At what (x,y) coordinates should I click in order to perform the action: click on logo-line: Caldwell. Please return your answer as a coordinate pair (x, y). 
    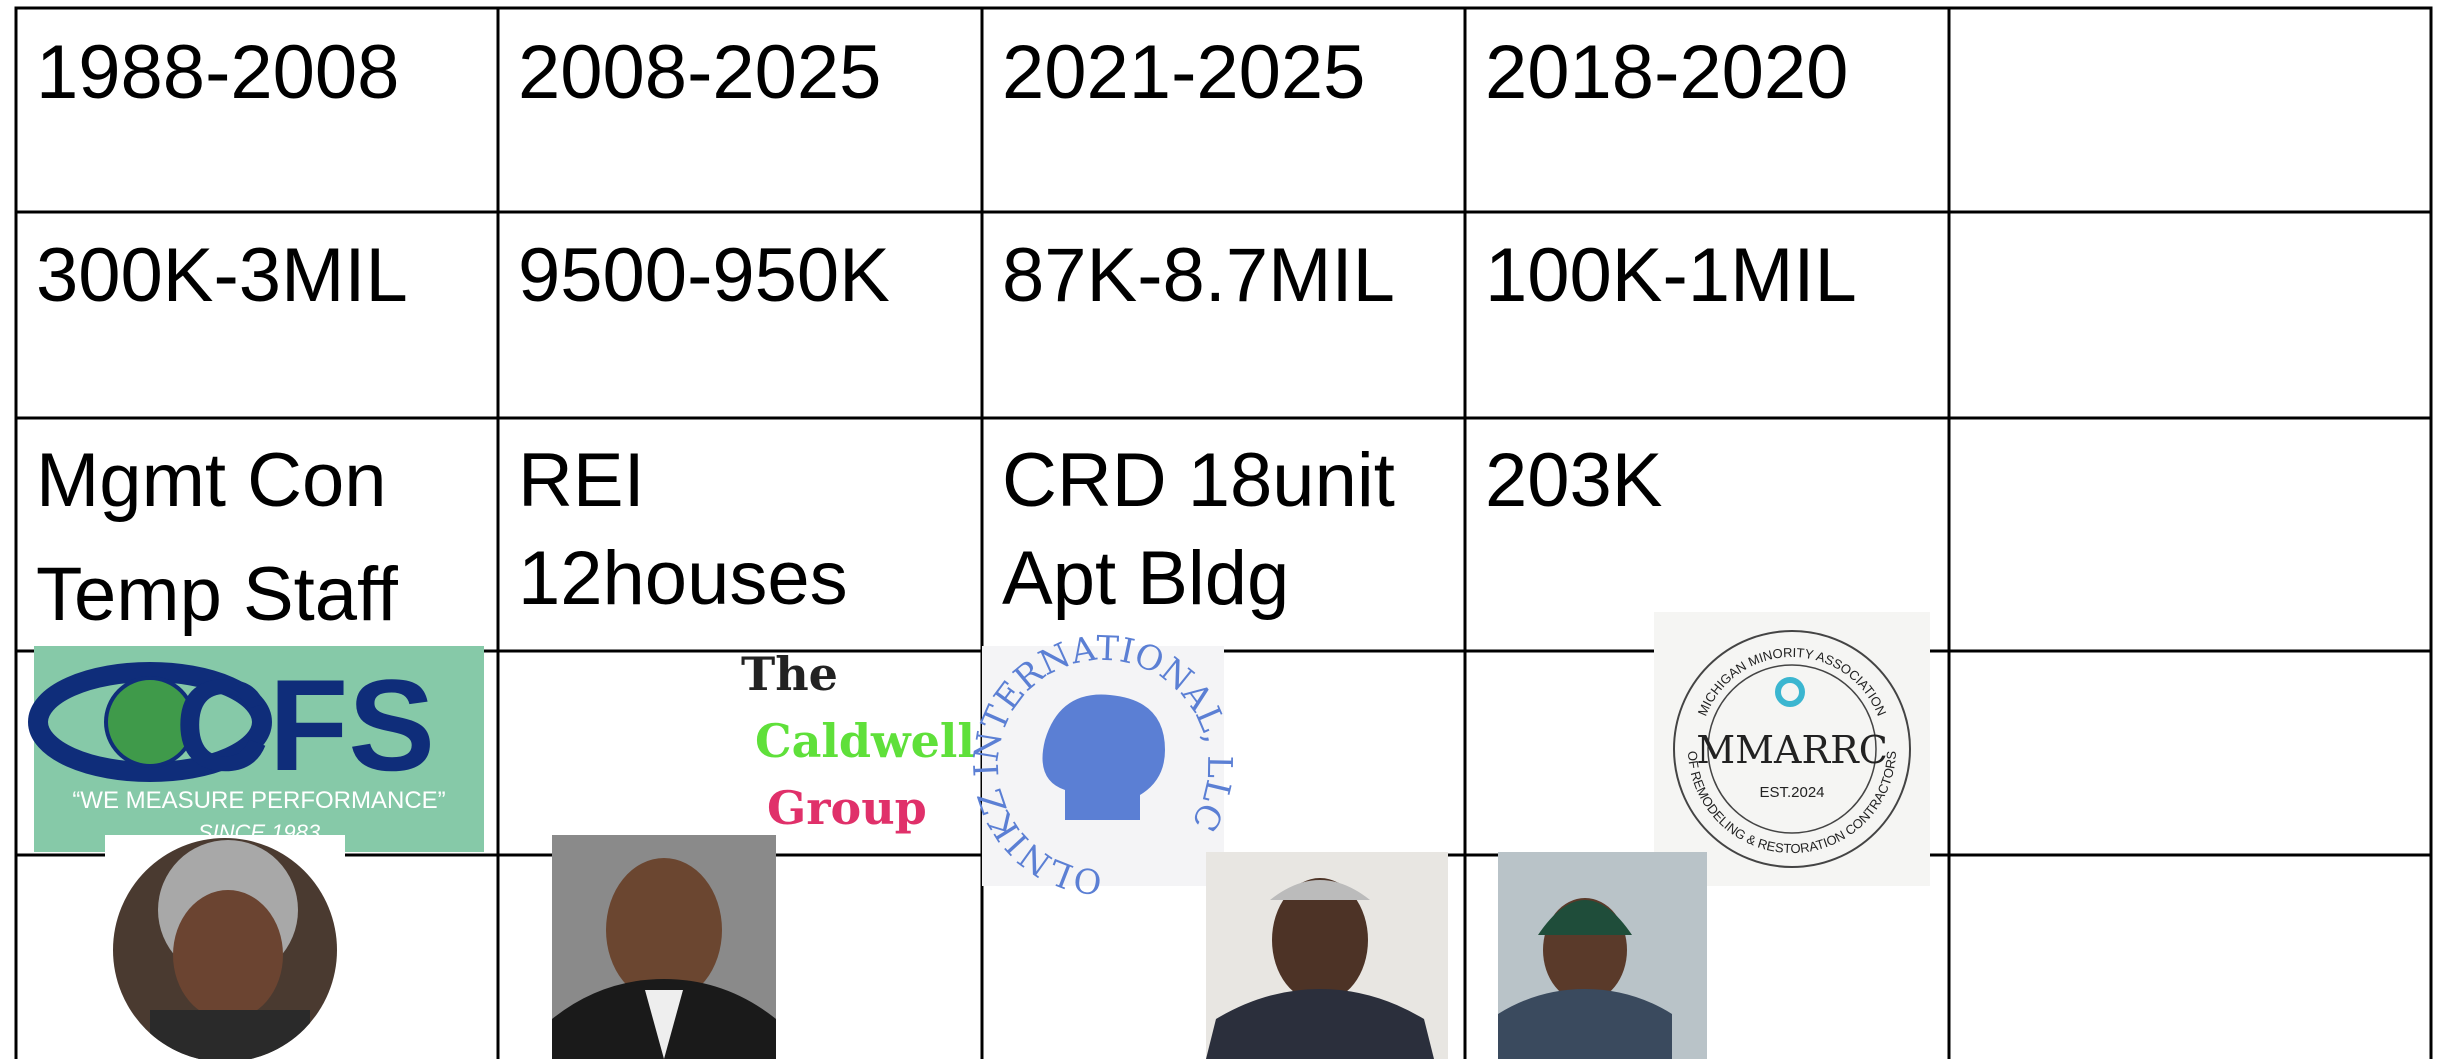
    Looking at the image, I should click on (865, 741).